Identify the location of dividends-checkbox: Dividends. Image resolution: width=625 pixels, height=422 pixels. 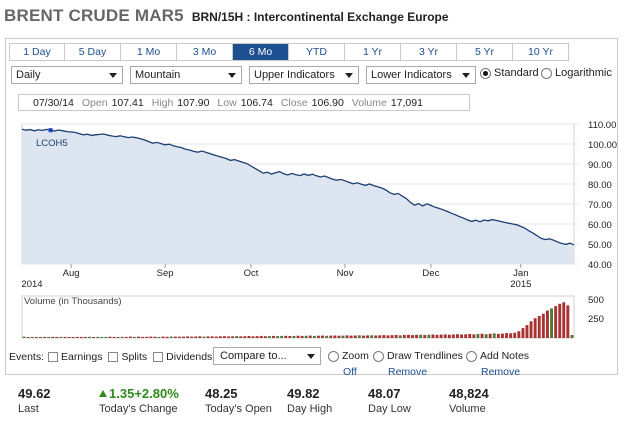
(182, 357).